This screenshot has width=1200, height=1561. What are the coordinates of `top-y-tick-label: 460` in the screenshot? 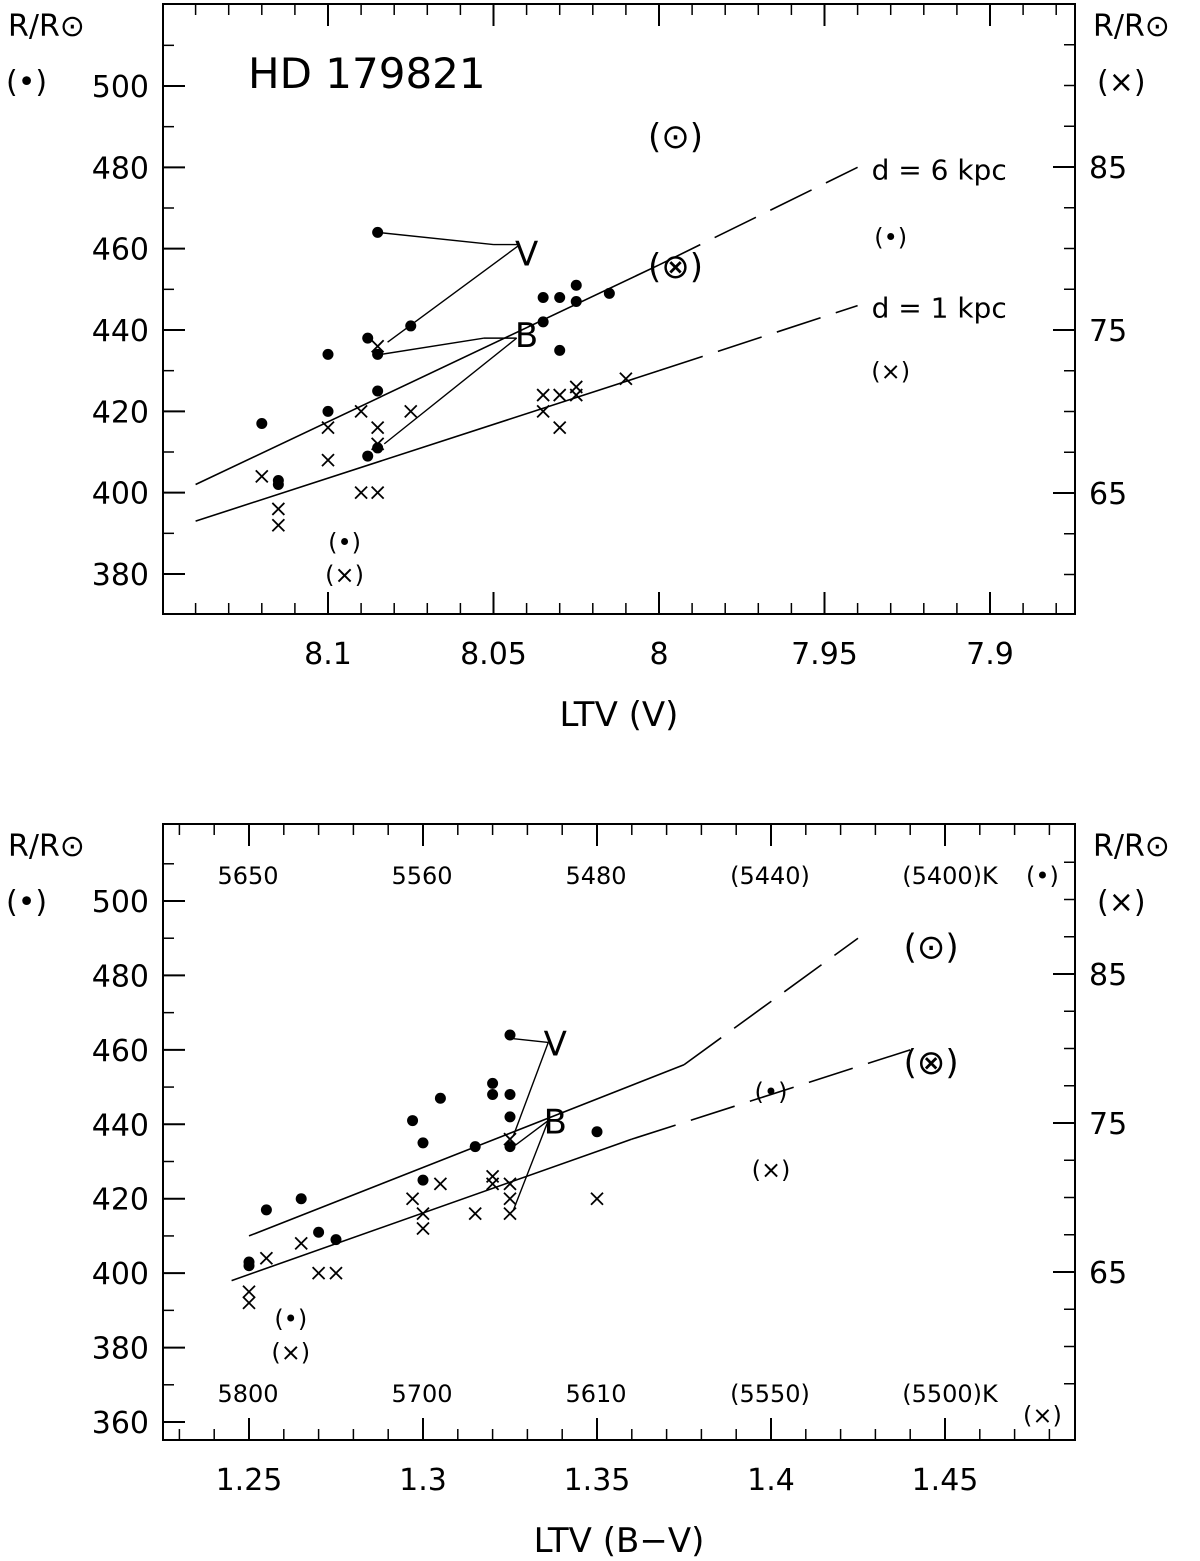 It's located at (120, 250).